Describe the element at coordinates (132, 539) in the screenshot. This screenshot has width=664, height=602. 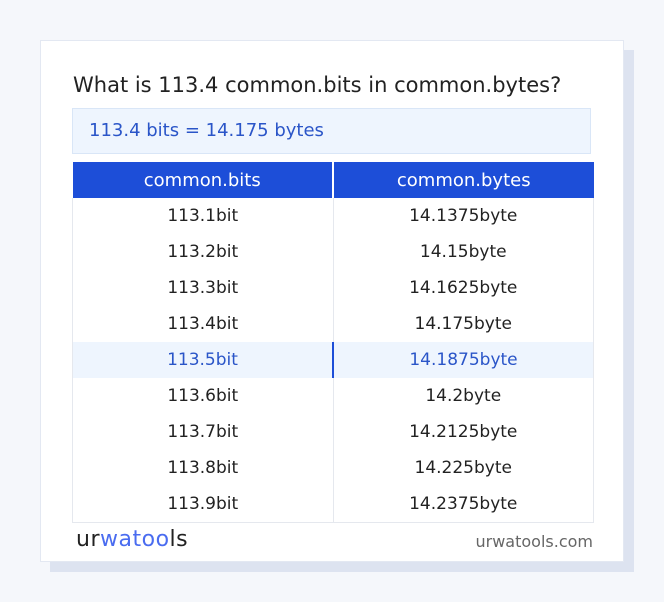
I see `urwatools-logo: urwatools` at that location.